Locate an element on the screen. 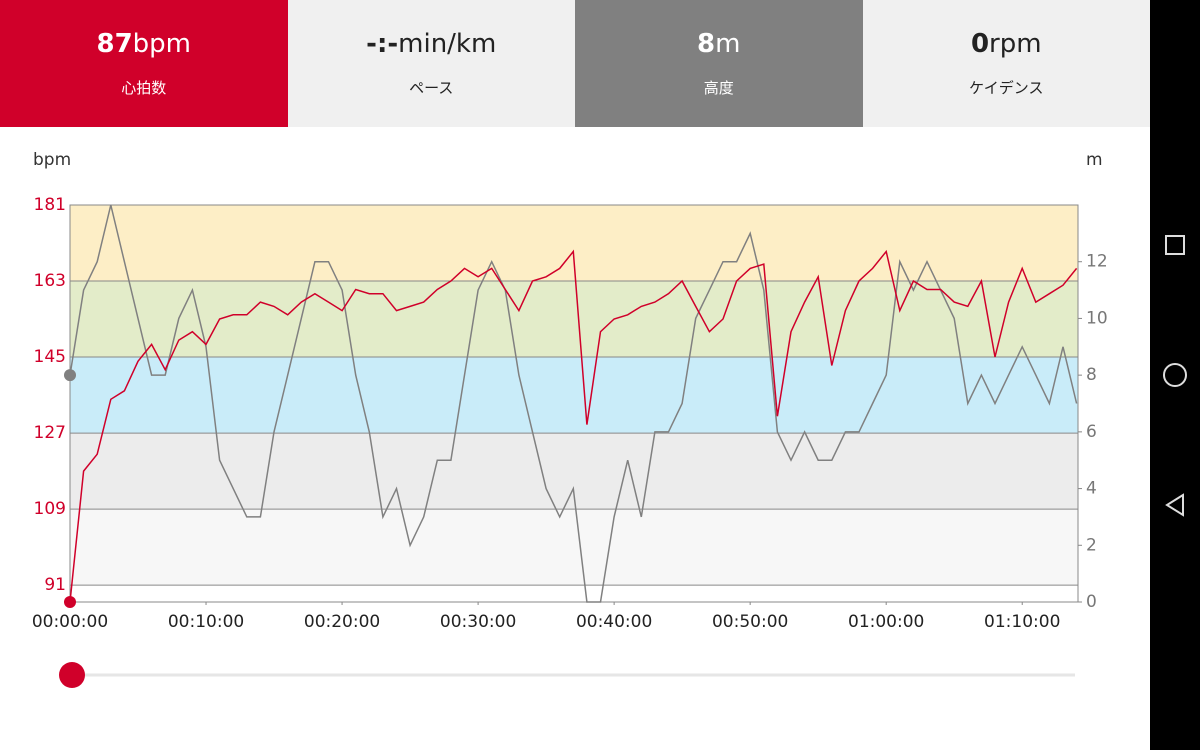 The width and height of the screenshot is (1200, 750). x-tick-label: 00:00:00 is located at coordinates (70, 622).